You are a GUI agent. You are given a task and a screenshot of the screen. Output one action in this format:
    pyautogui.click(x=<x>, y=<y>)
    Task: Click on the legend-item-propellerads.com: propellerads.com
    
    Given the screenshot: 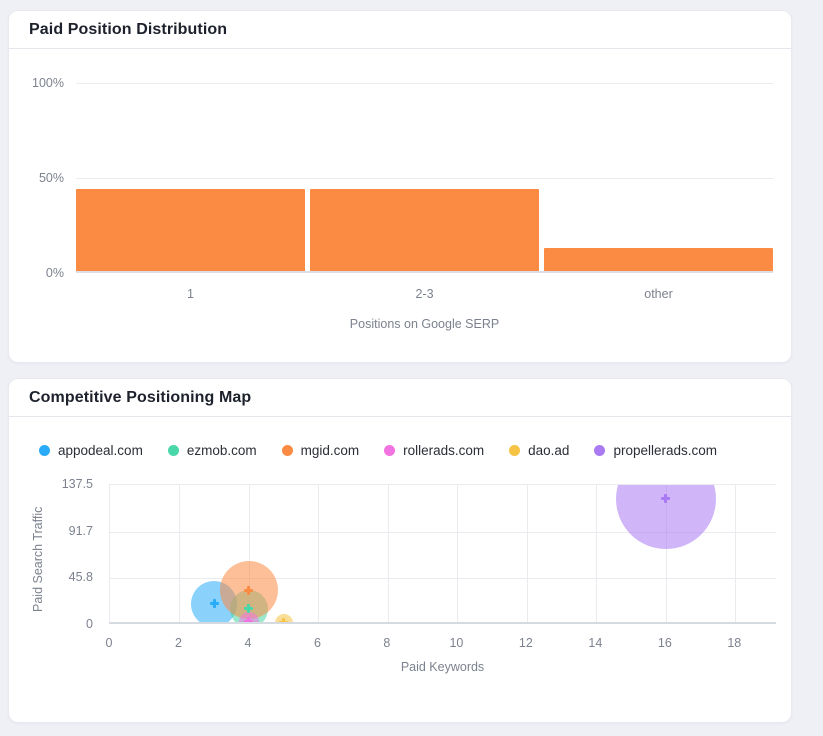 What is the action you would take?
    pyautogui.click(x=655, y=450)
    